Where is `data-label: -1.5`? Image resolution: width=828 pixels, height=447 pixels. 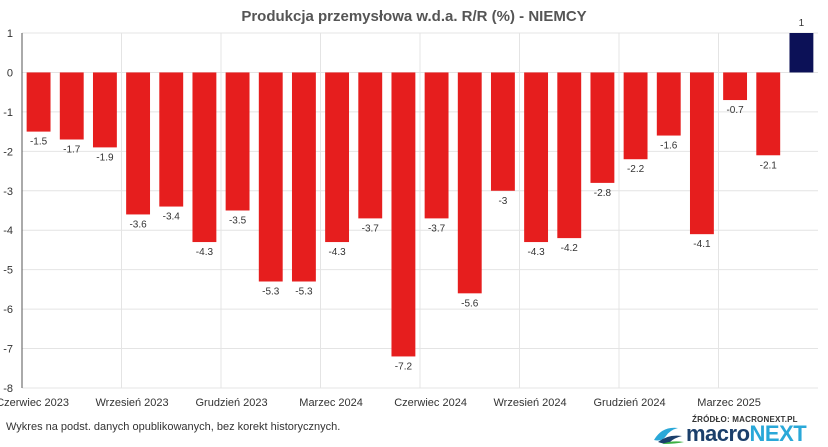 data-label: -1.5 is located at coordinates (39, 142).